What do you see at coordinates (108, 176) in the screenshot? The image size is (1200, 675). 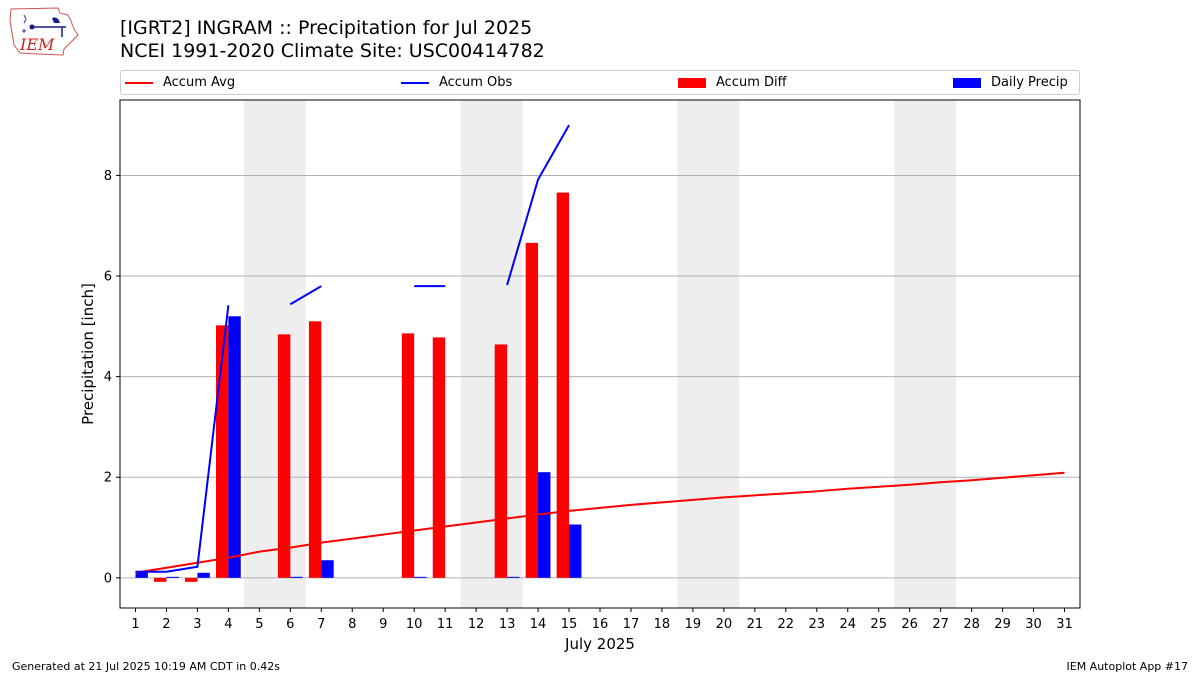 I see `y-tick-label-8: 8` at bounding box center [108, 176].